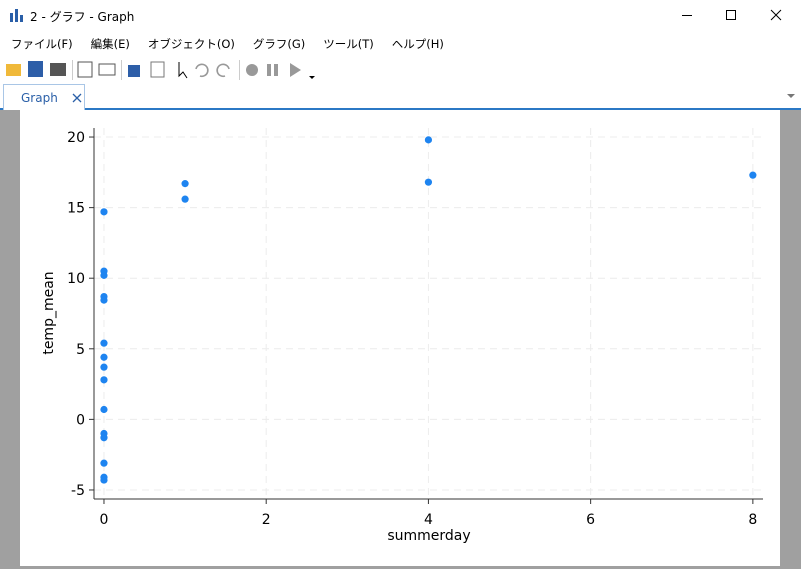 The image size is (801, 569). I want to click on copy, so click(85, 69).